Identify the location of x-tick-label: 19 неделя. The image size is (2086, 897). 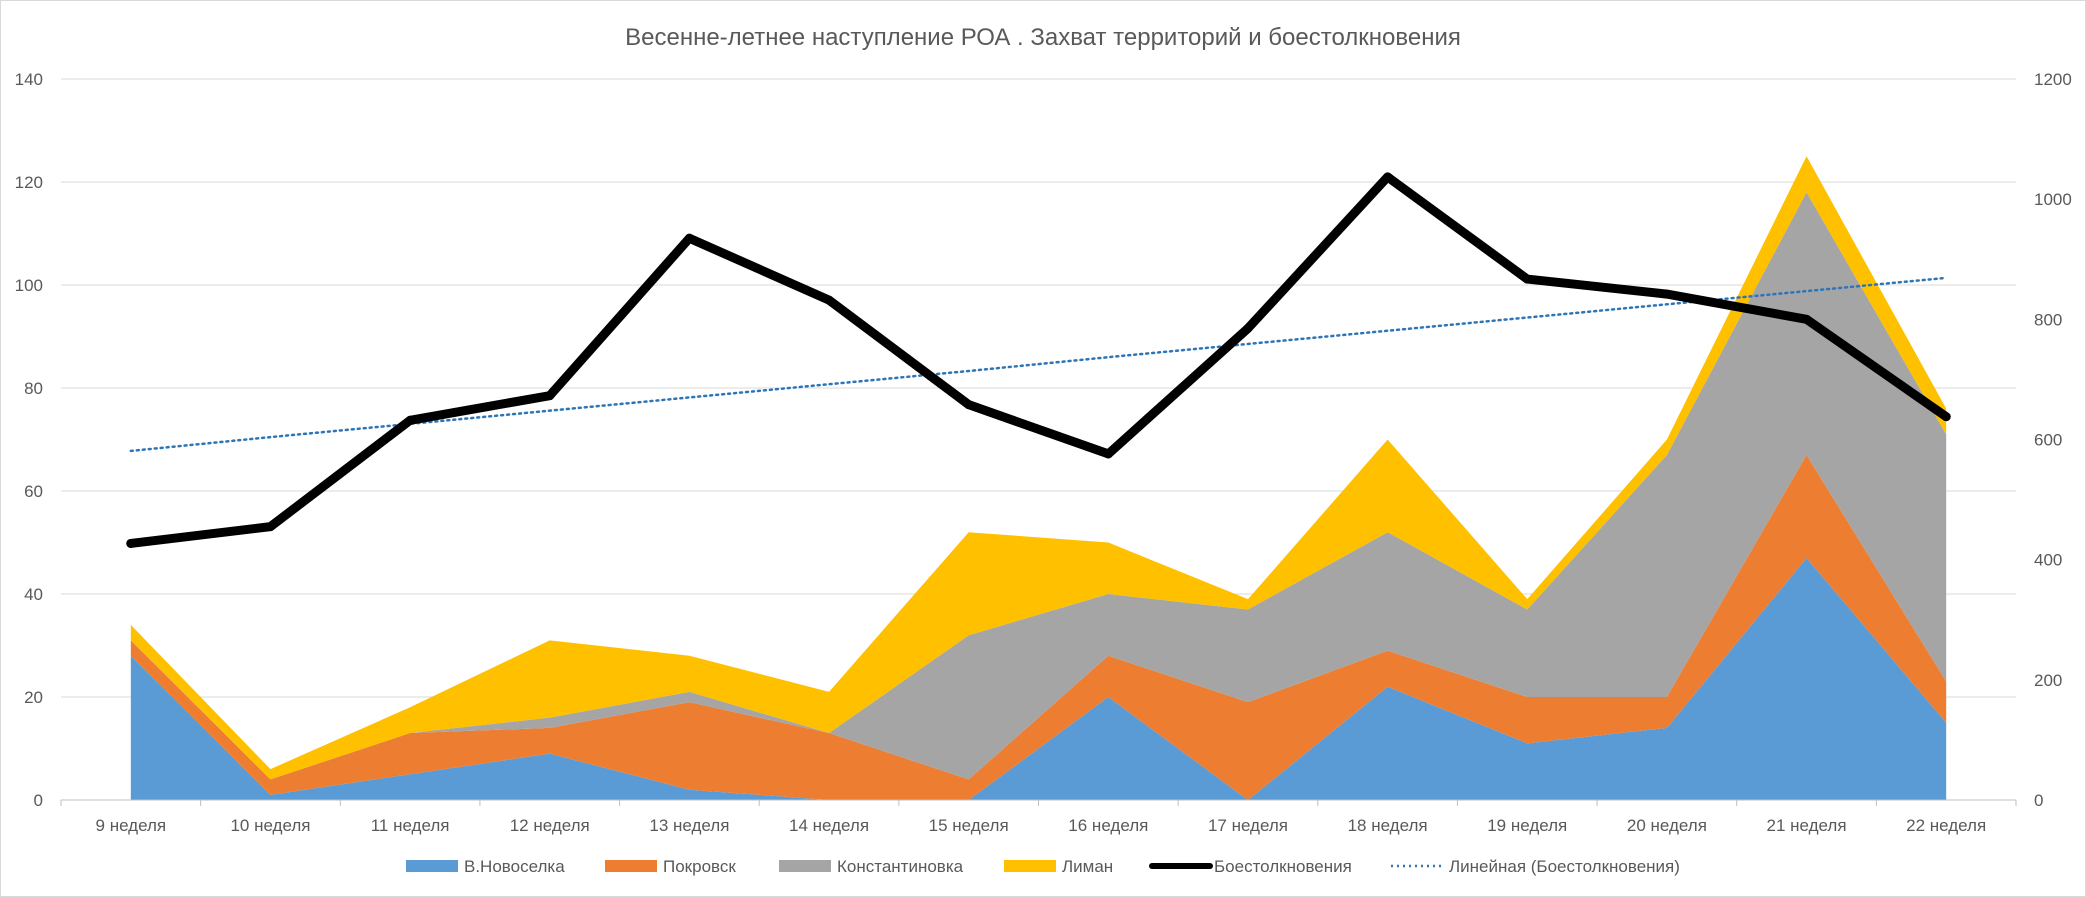
(1527, 825).